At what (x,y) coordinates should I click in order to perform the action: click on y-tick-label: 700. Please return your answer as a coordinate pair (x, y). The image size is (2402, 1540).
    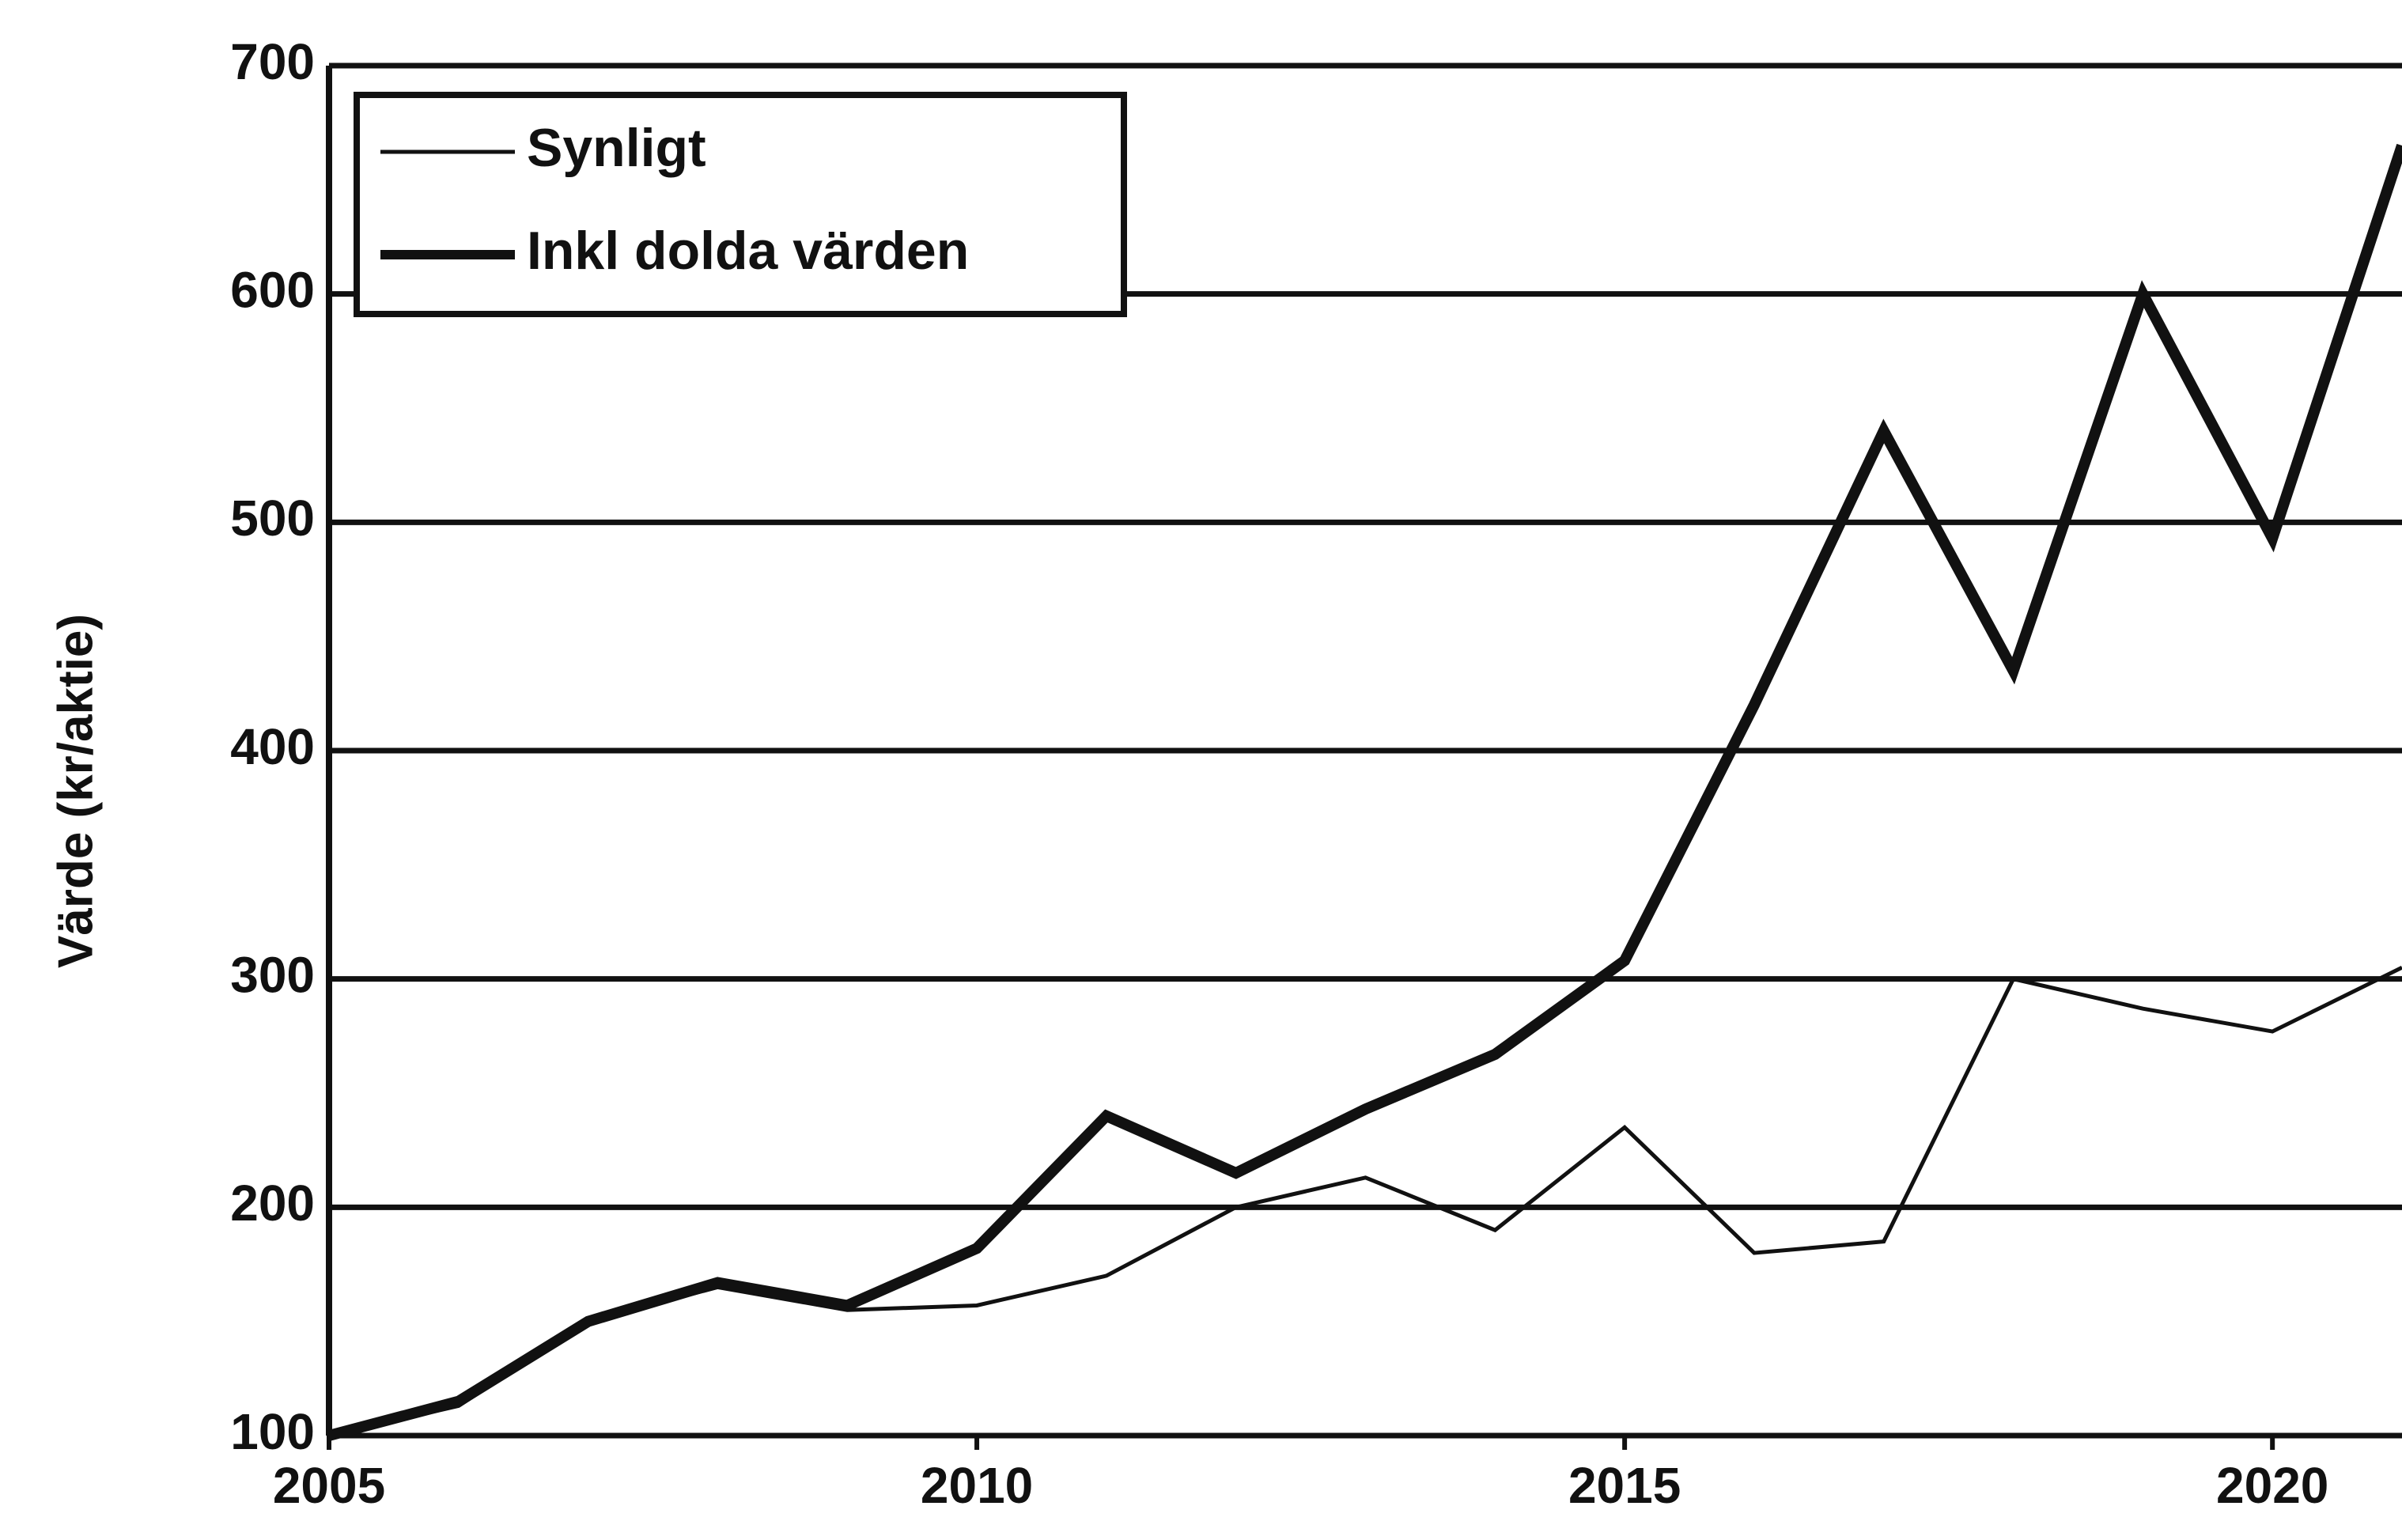
    Looking at the image, I should click on (272, 61).